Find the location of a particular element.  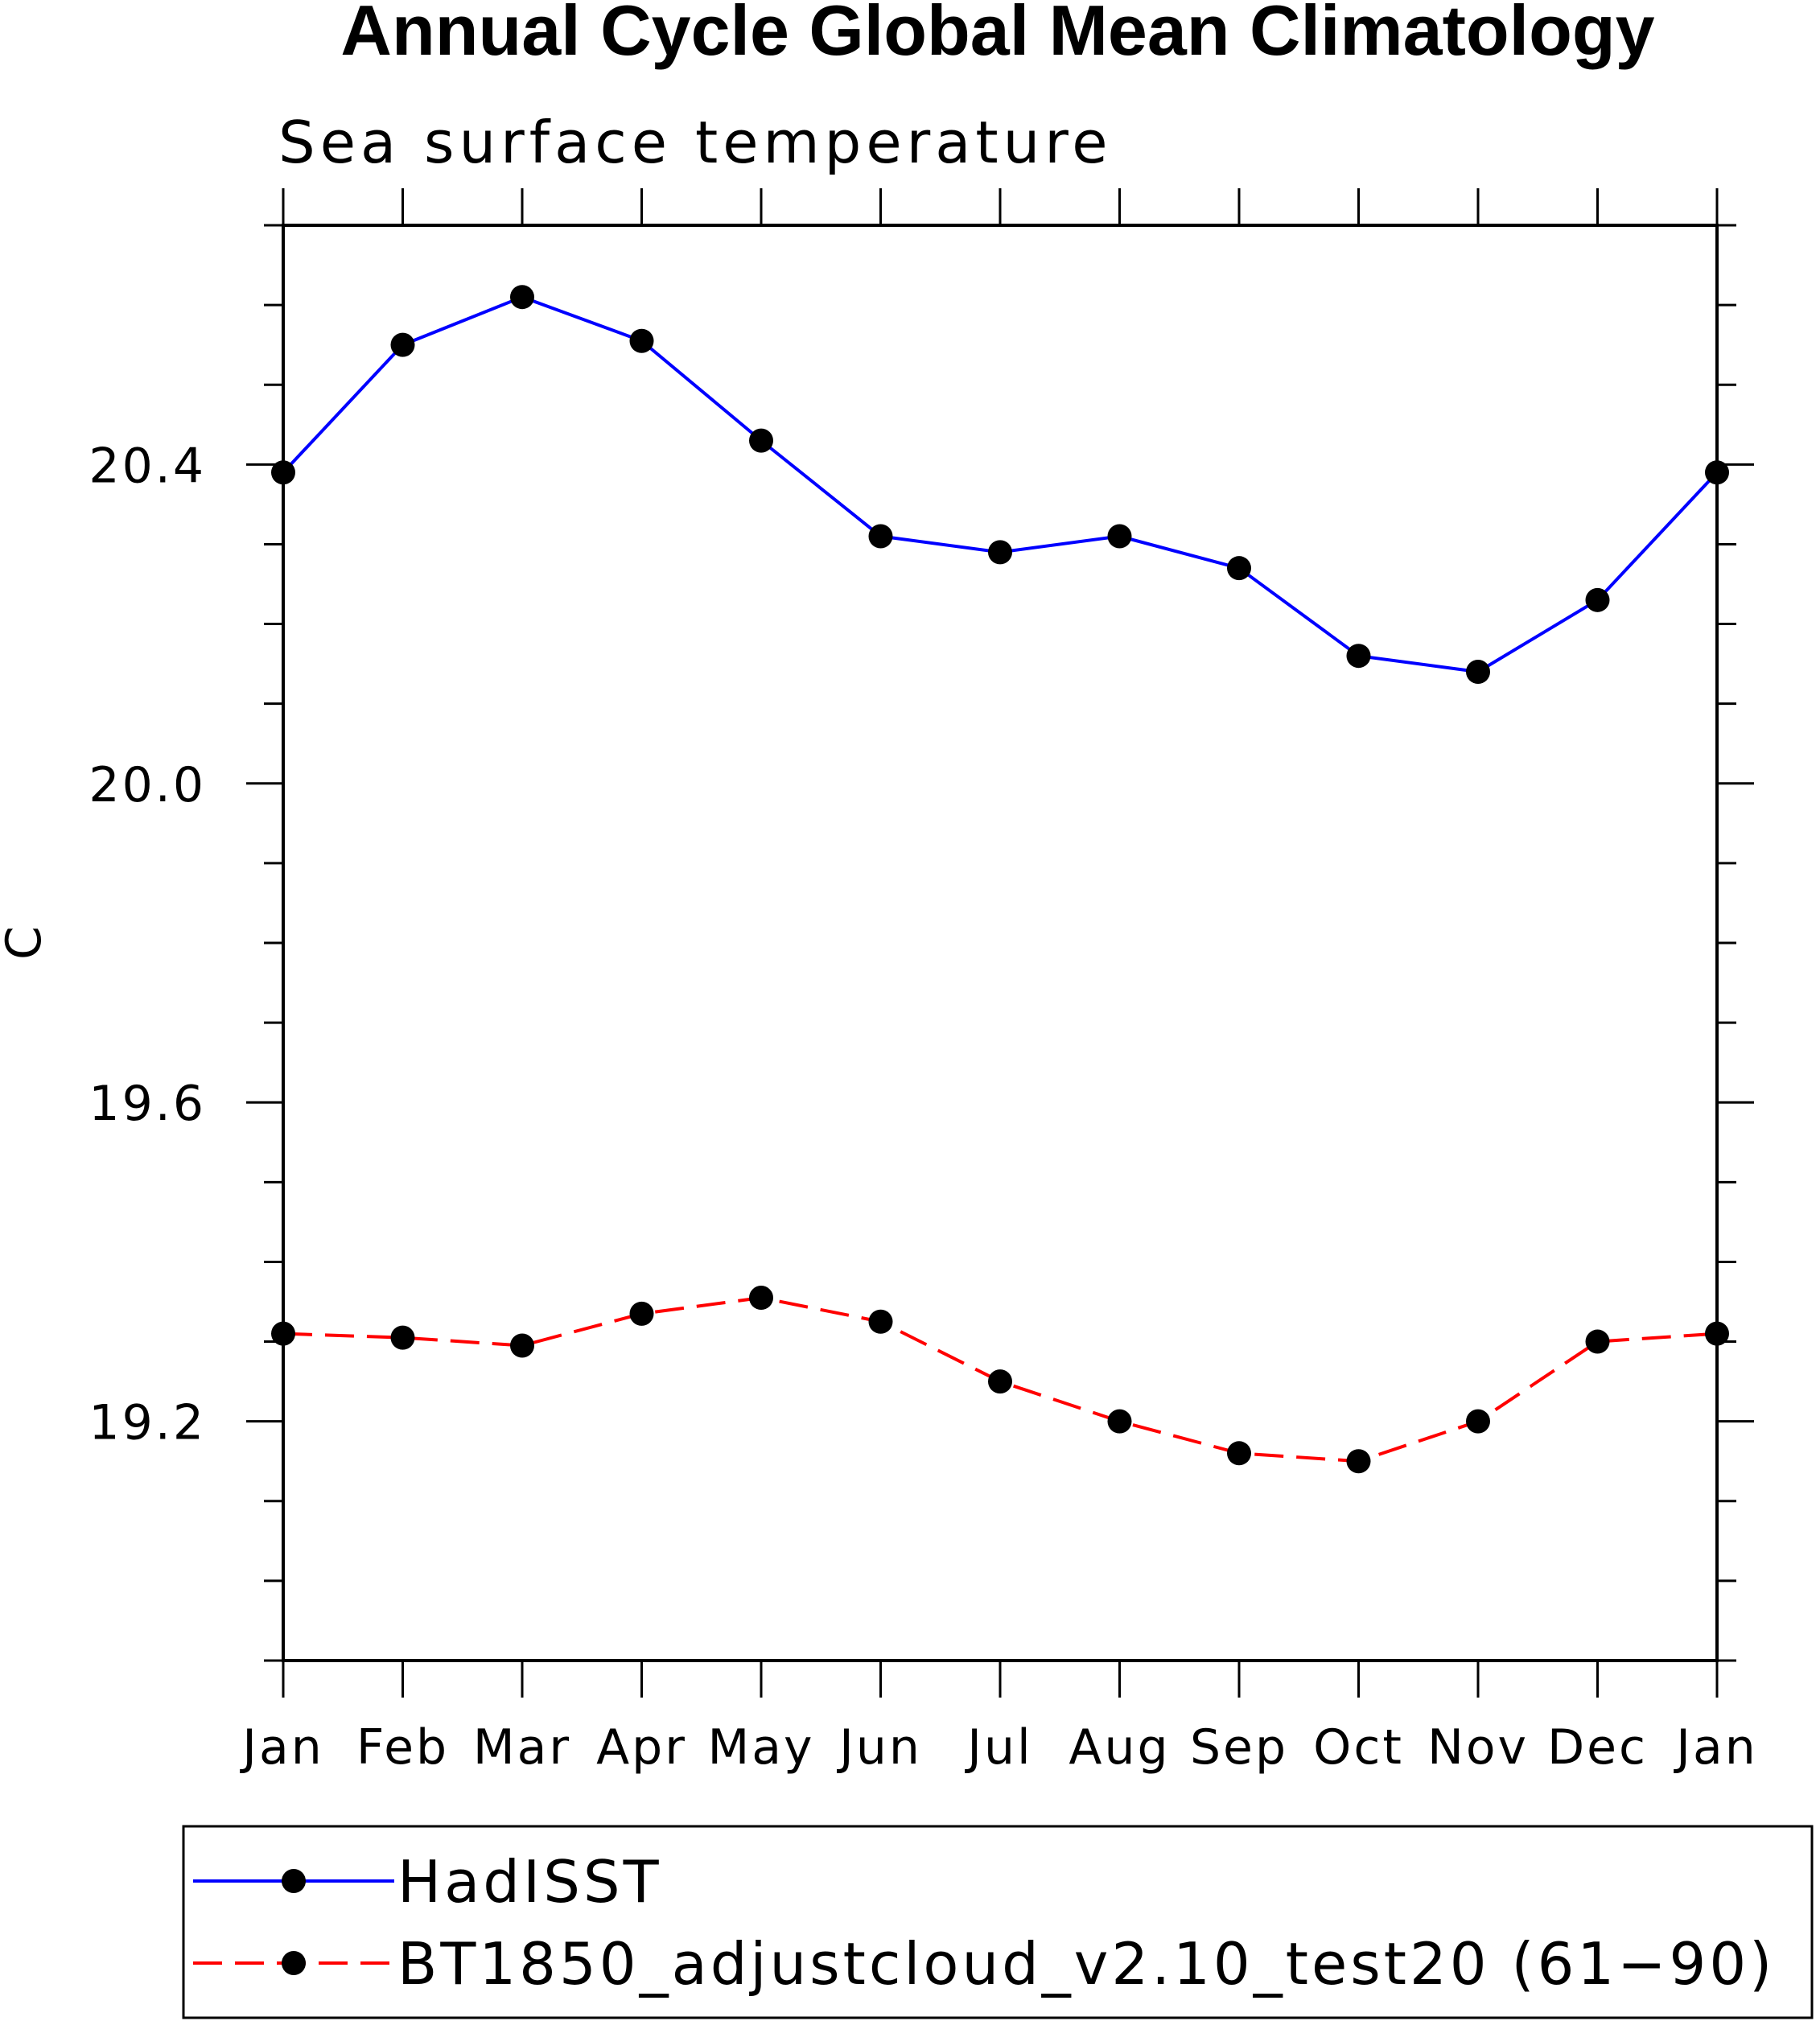

legend-label: HadISST is located at coordinates (529, 1882).